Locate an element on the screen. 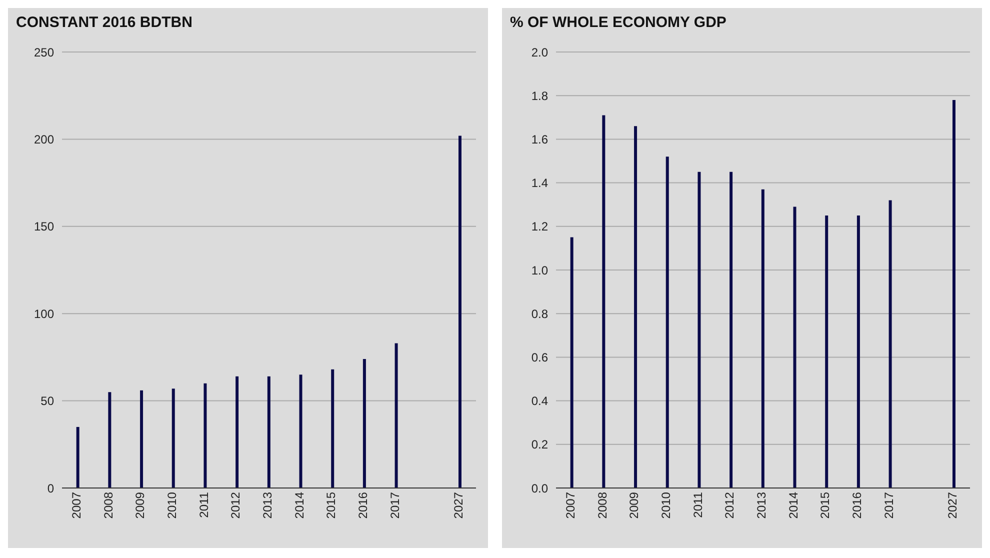  y-tick-label: 0.6 is located at coordinates (539, 357).